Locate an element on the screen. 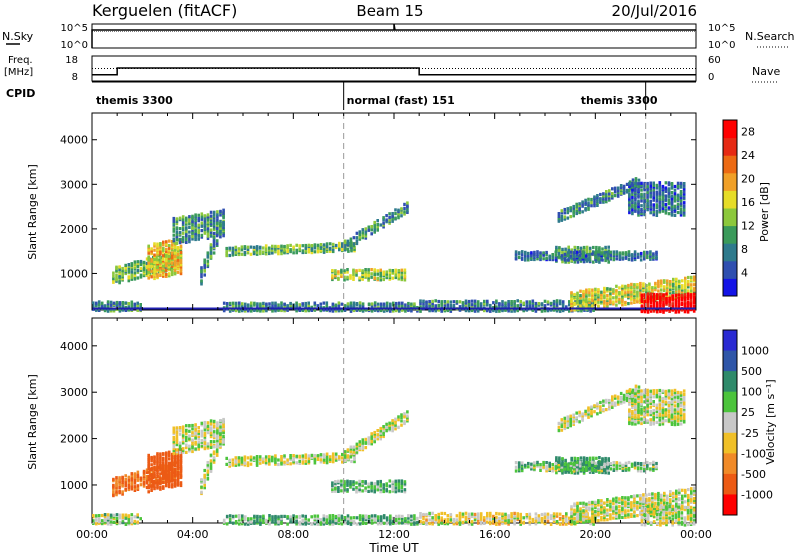 The height and width of the screenshot is (554, 800). noise-tick-right-bottom: 10^0 is located at coordinates (721, 45).